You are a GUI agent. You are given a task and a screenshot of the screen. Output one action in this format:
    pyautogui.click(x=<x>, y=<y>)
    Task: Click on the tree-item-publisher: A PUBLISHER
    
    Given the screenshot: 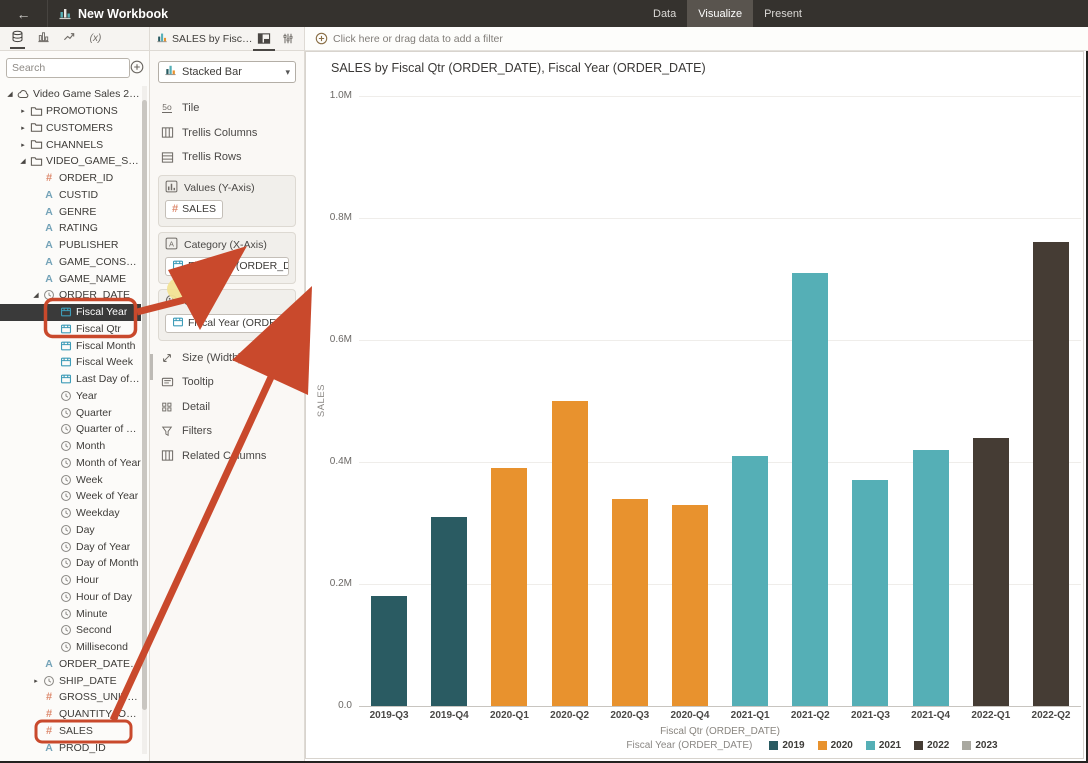 What is the action you would take?
    pyautogui.click(x=70, y=245)
    